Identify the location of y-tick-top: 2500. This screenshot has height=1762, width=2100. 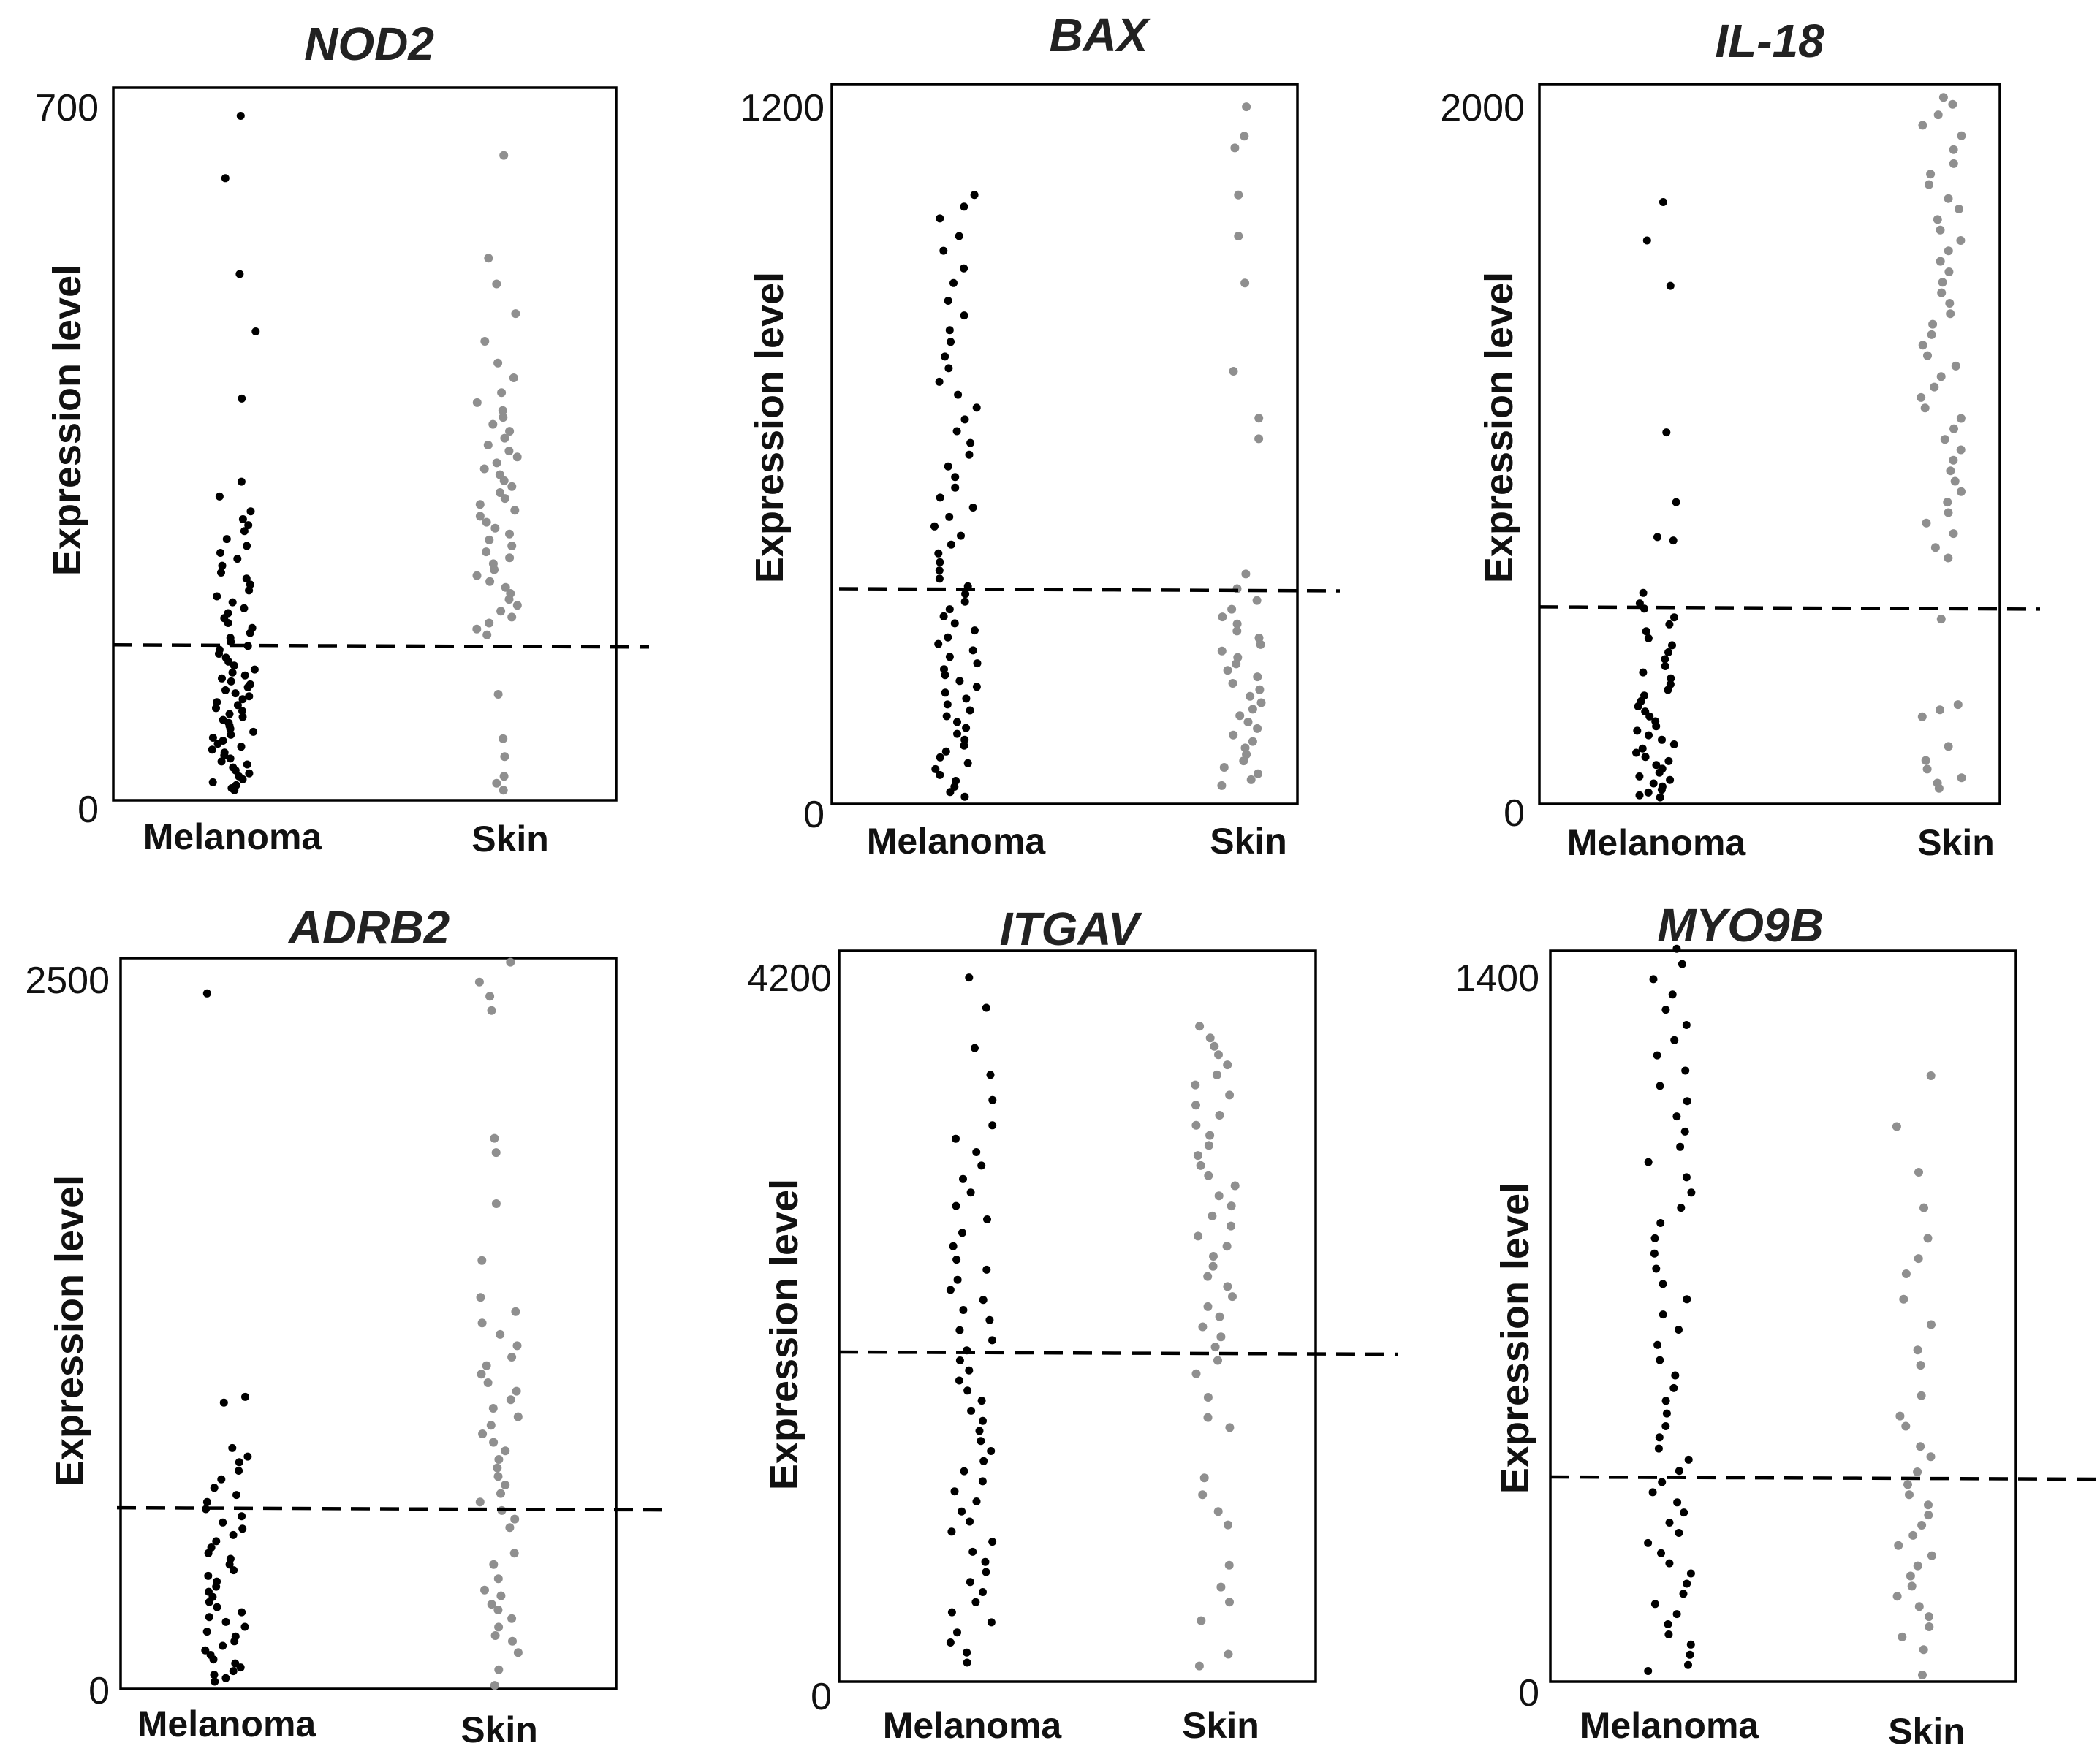
(67, 981).